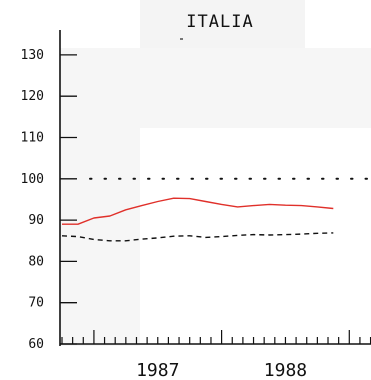 The height and width of the screenshot is (380, 371). Describe the element at coordinates (36, 303) in the screenshot. I see `y-tick-label: 70` at that location.